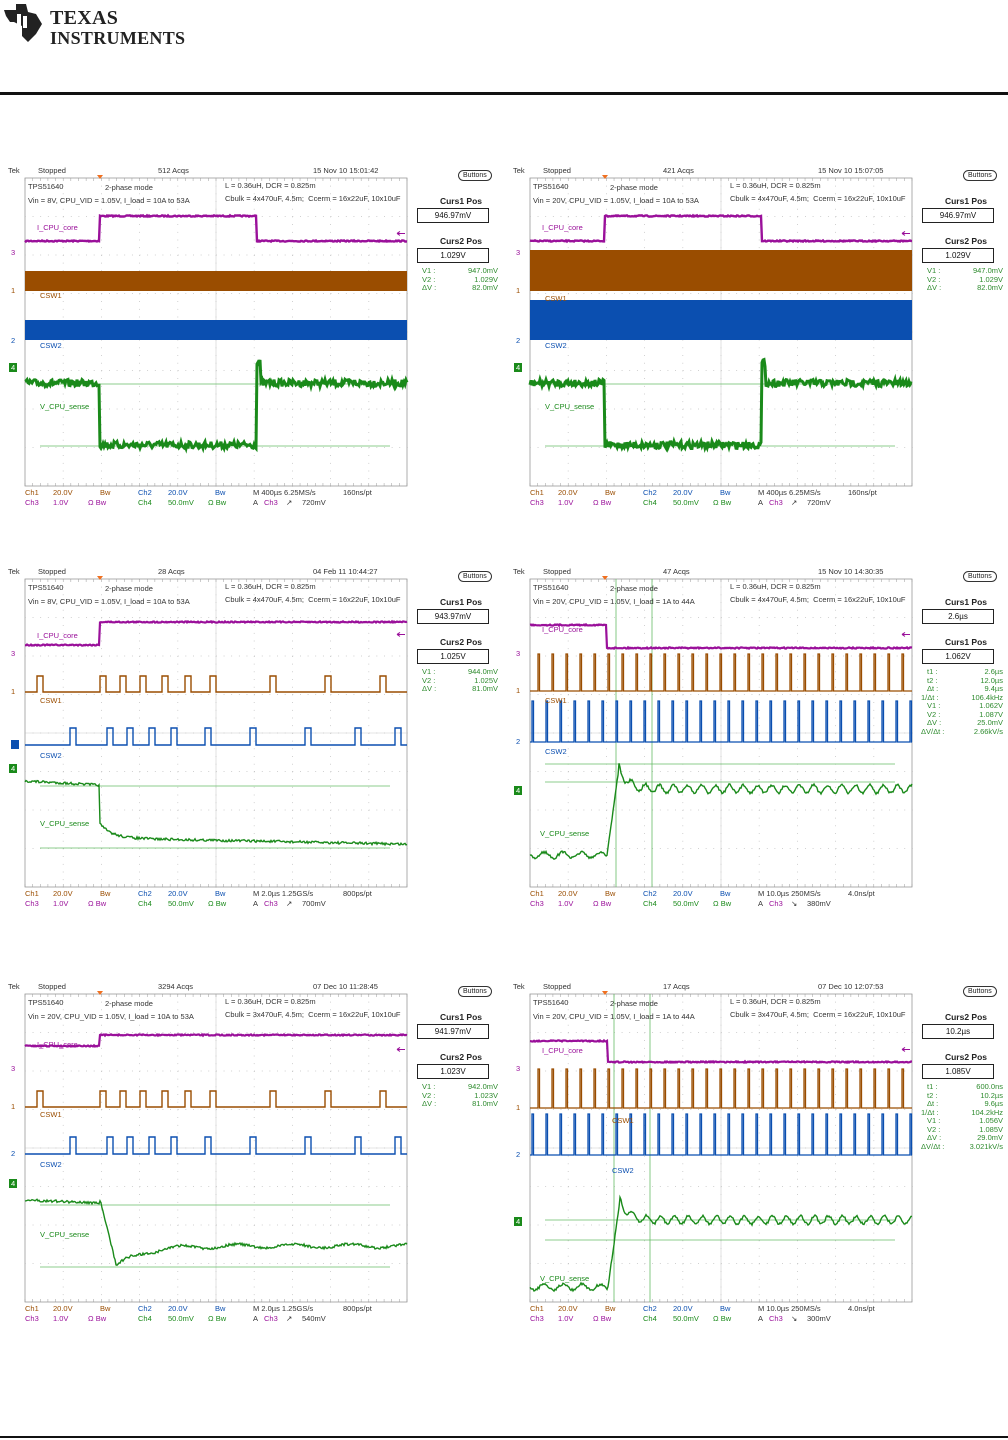 The height and width of the screenshot is (1440, 1008). I want to click on cursor-a-position: 943.97mV, so click(453, 616).